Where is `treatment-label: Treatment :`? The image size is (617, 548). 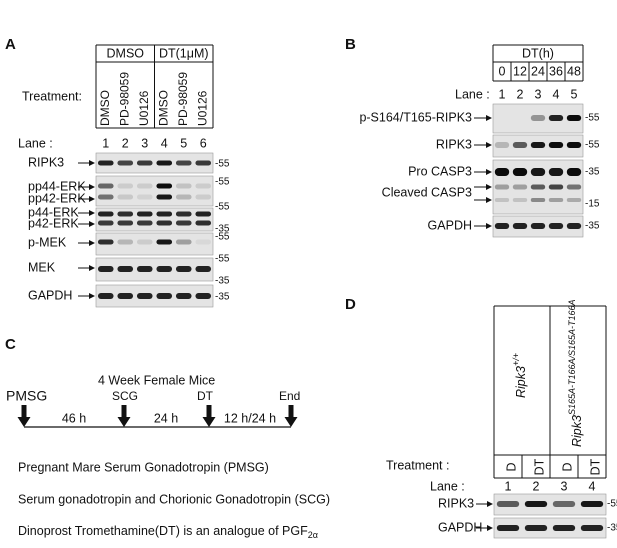
treatment-label: Treatment : is located at coordinates (417, 465).